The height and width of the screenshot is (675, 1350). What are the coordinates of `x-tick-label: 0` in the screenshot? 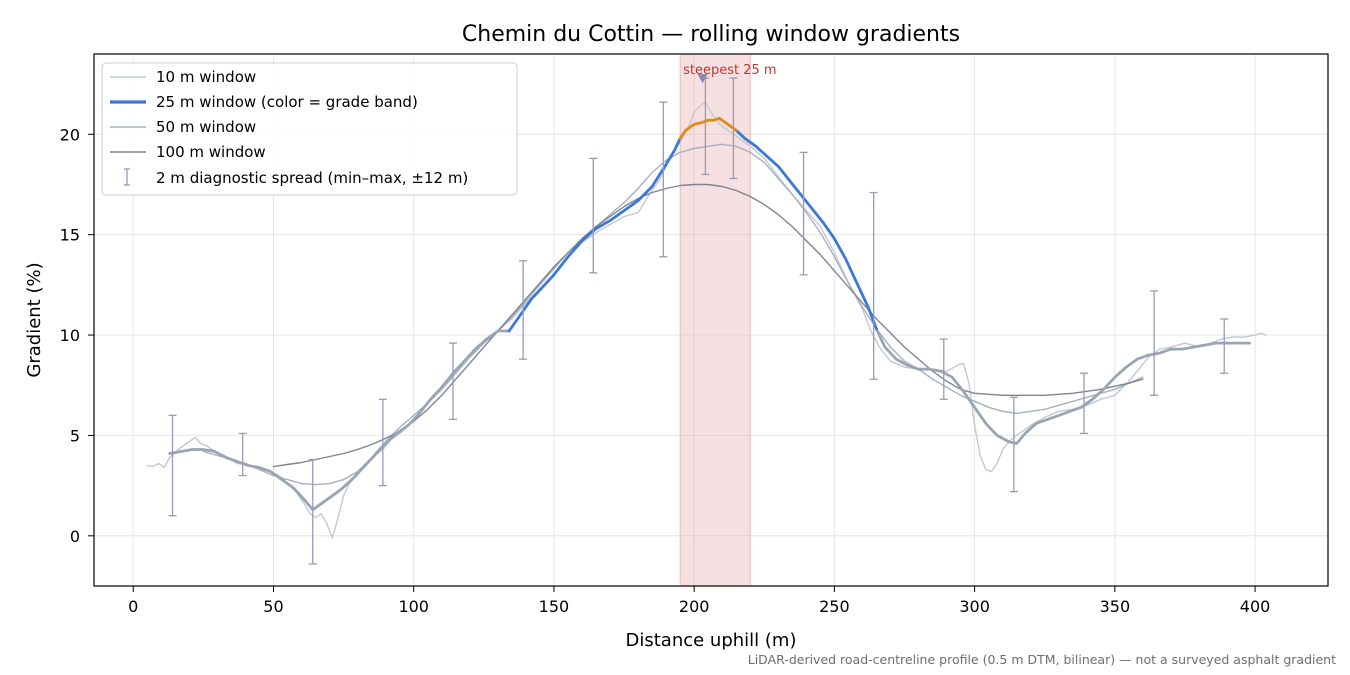 It's located at (133, 606).